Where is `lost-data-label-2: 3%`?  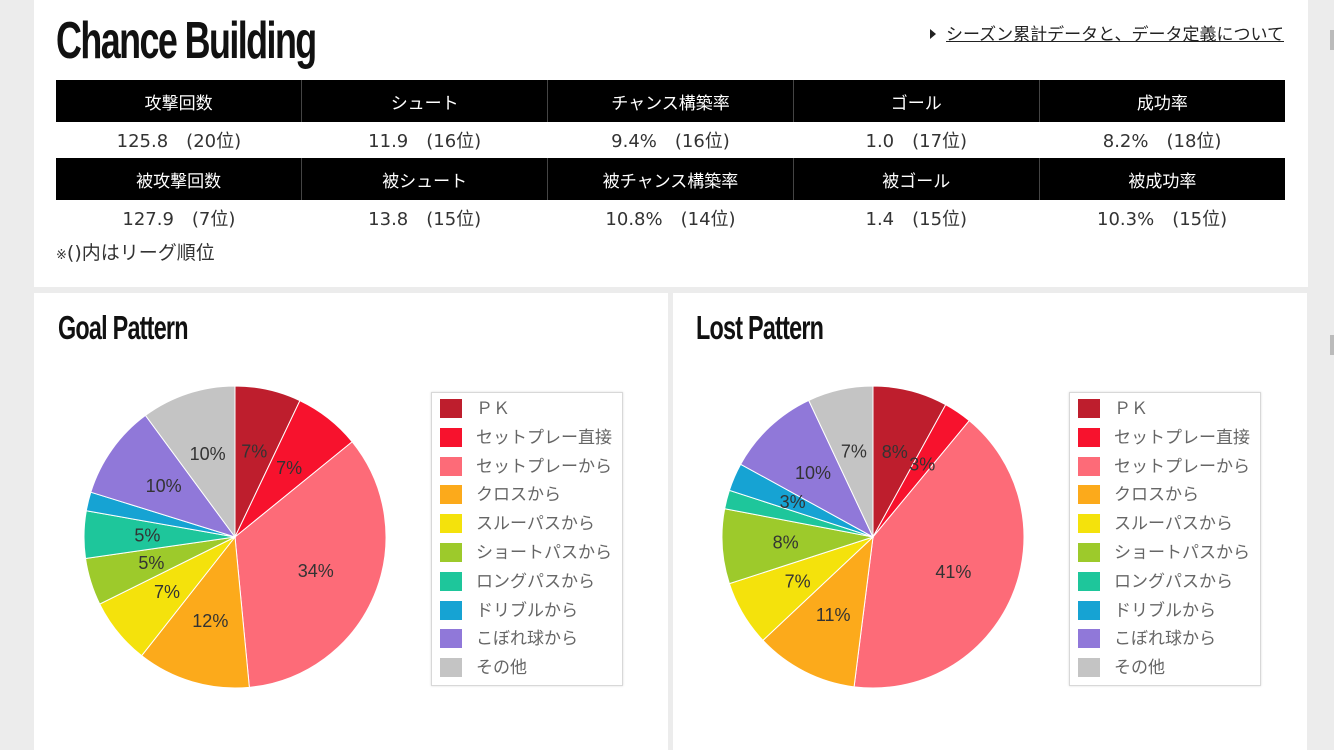
lost-data-label-2: 3% is located at coordinates (922, 465).